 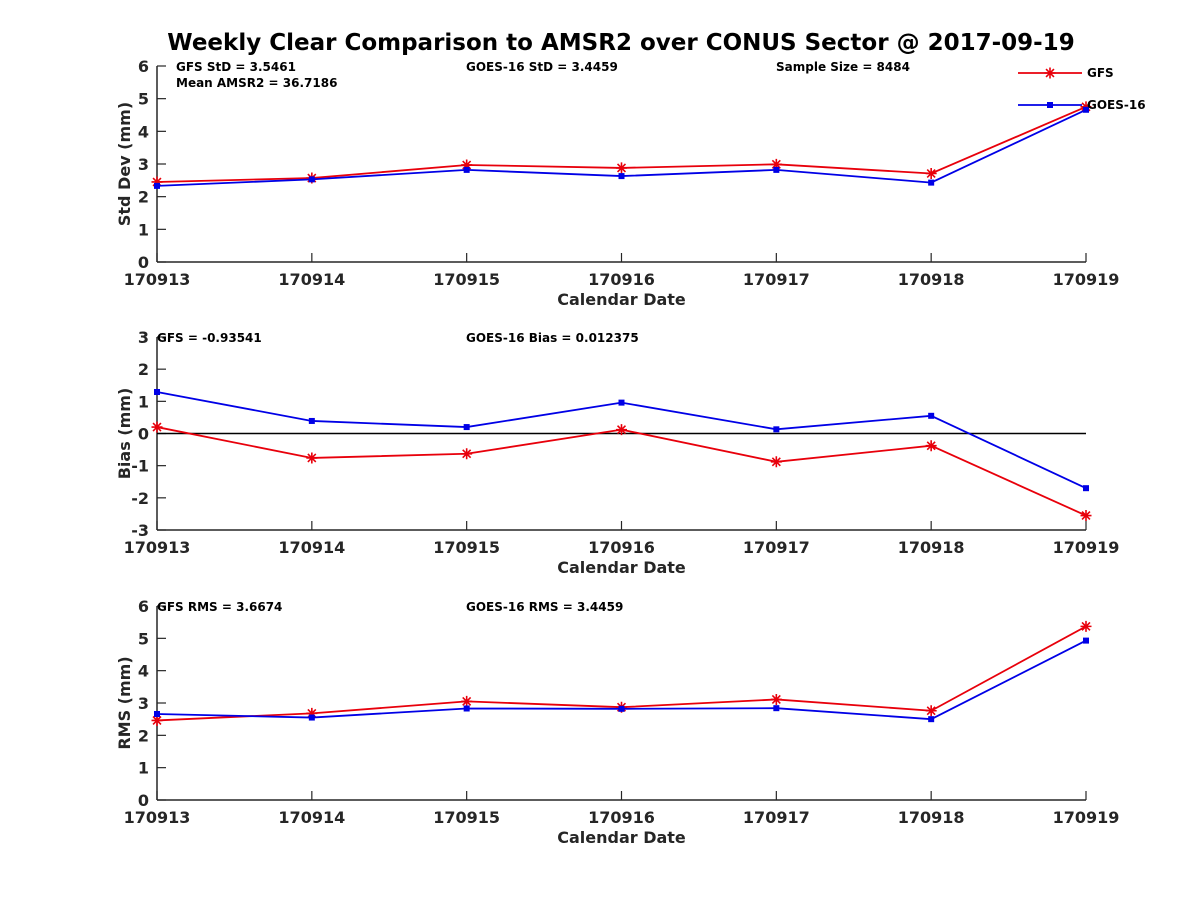 I want to click on legend-goes-16-marker, so click(x=1050, y=105).